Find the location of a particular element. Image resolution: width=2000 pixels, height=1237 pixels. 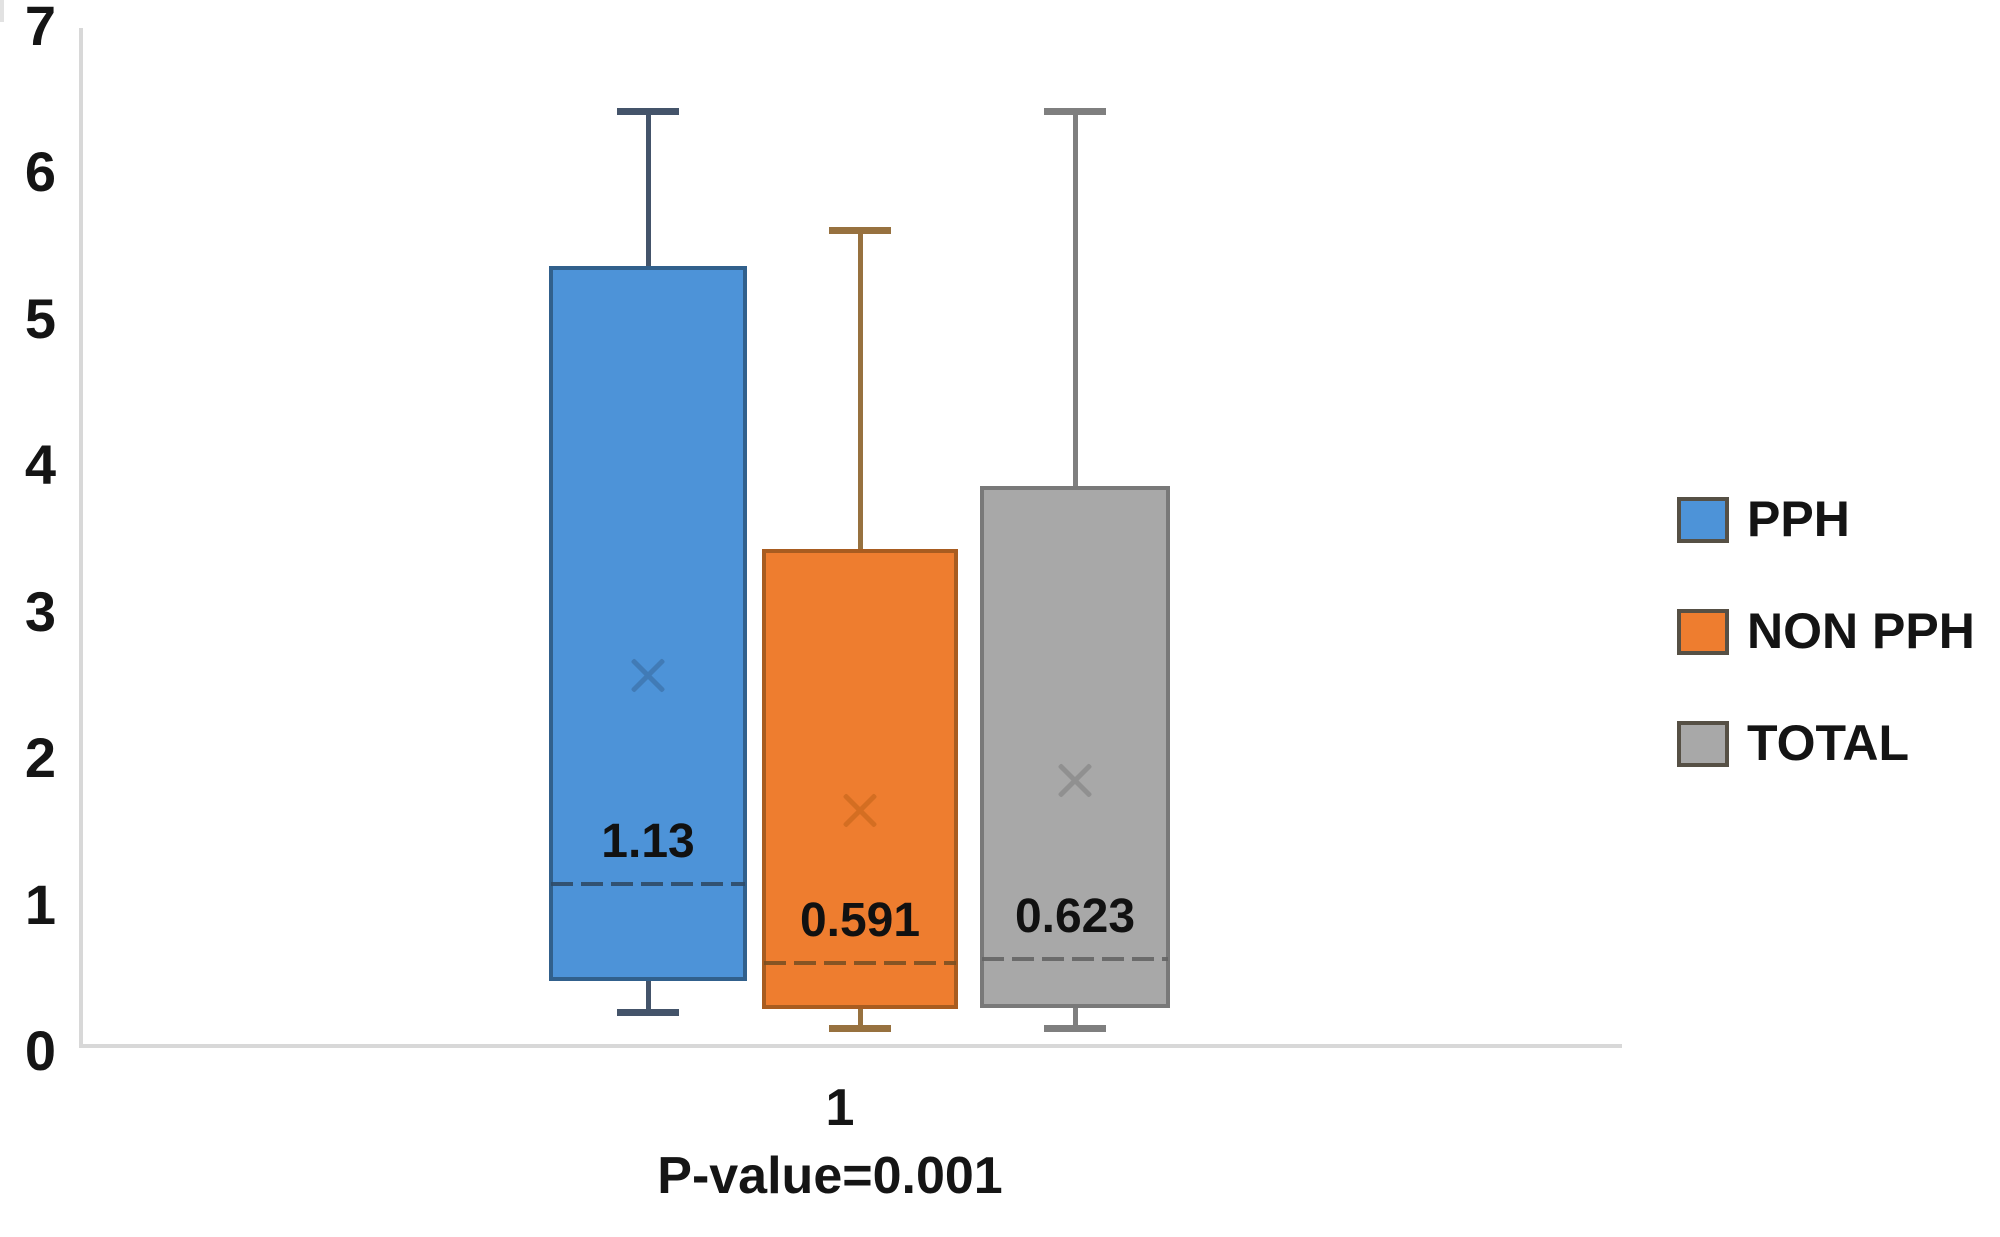

x-axis-category-label: 1 is located at coordinates (840, 1108).